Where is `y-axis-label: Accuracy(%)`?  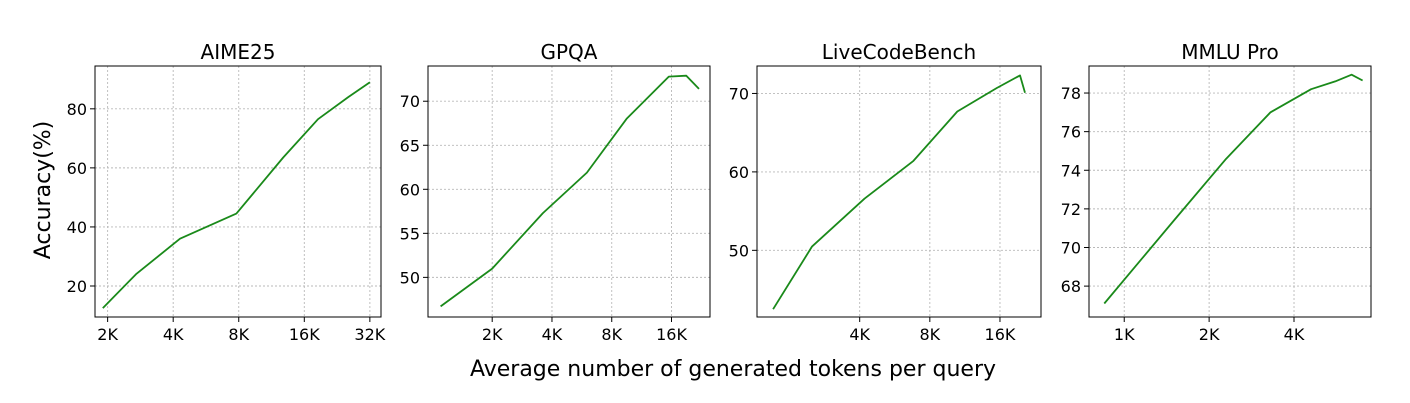
y-axis-label: Accuracy(%) is located at coordinates (43, 190).